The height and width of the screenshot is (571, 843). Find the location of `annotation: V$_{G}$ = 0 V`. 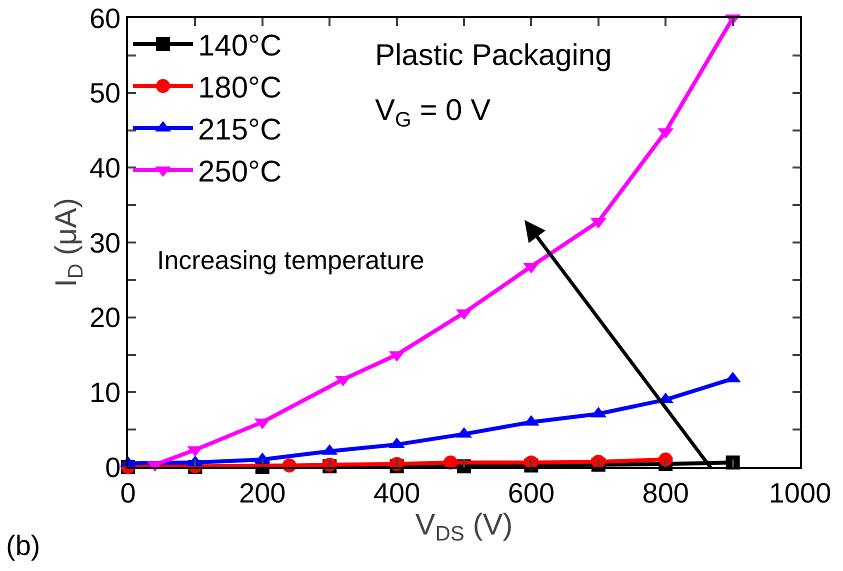

annotation: V$_{G}$ = 0 V is located at coordinates (433, 113).